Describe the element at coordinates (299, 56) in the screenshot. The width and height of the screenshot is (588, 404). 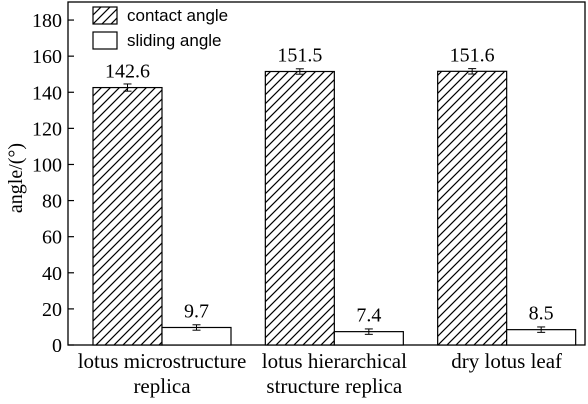
I see `value-label: 151.5` at that location.